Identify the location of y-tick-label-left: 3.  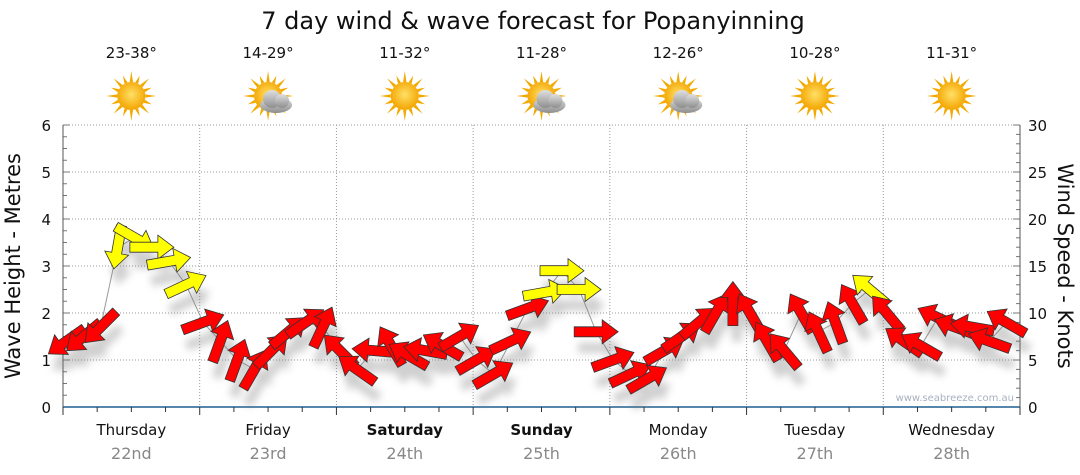
(46, 267).